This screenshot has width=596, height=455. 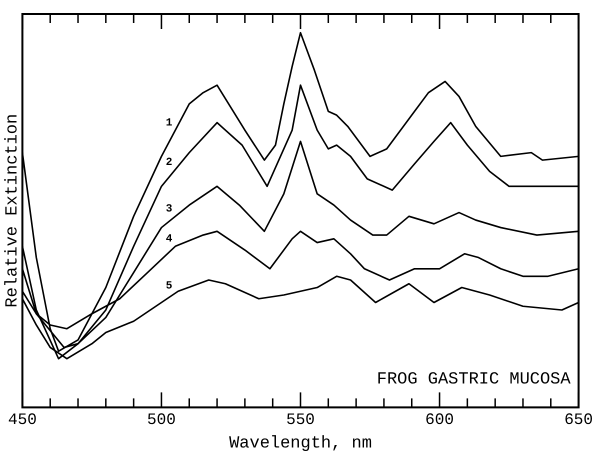 What do you see at coordinates (169, 123) in the screenshot?
I see `series-label: 1` at bounding box center [169, 123].